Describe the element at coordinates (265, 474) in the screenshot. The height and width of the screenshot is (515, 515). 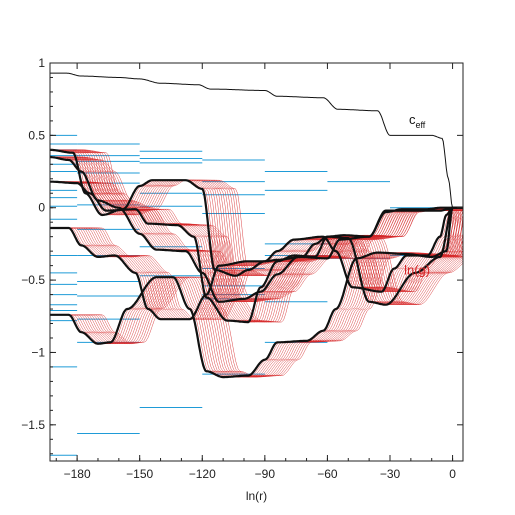
I see `x-tick-label: −90` at that location.